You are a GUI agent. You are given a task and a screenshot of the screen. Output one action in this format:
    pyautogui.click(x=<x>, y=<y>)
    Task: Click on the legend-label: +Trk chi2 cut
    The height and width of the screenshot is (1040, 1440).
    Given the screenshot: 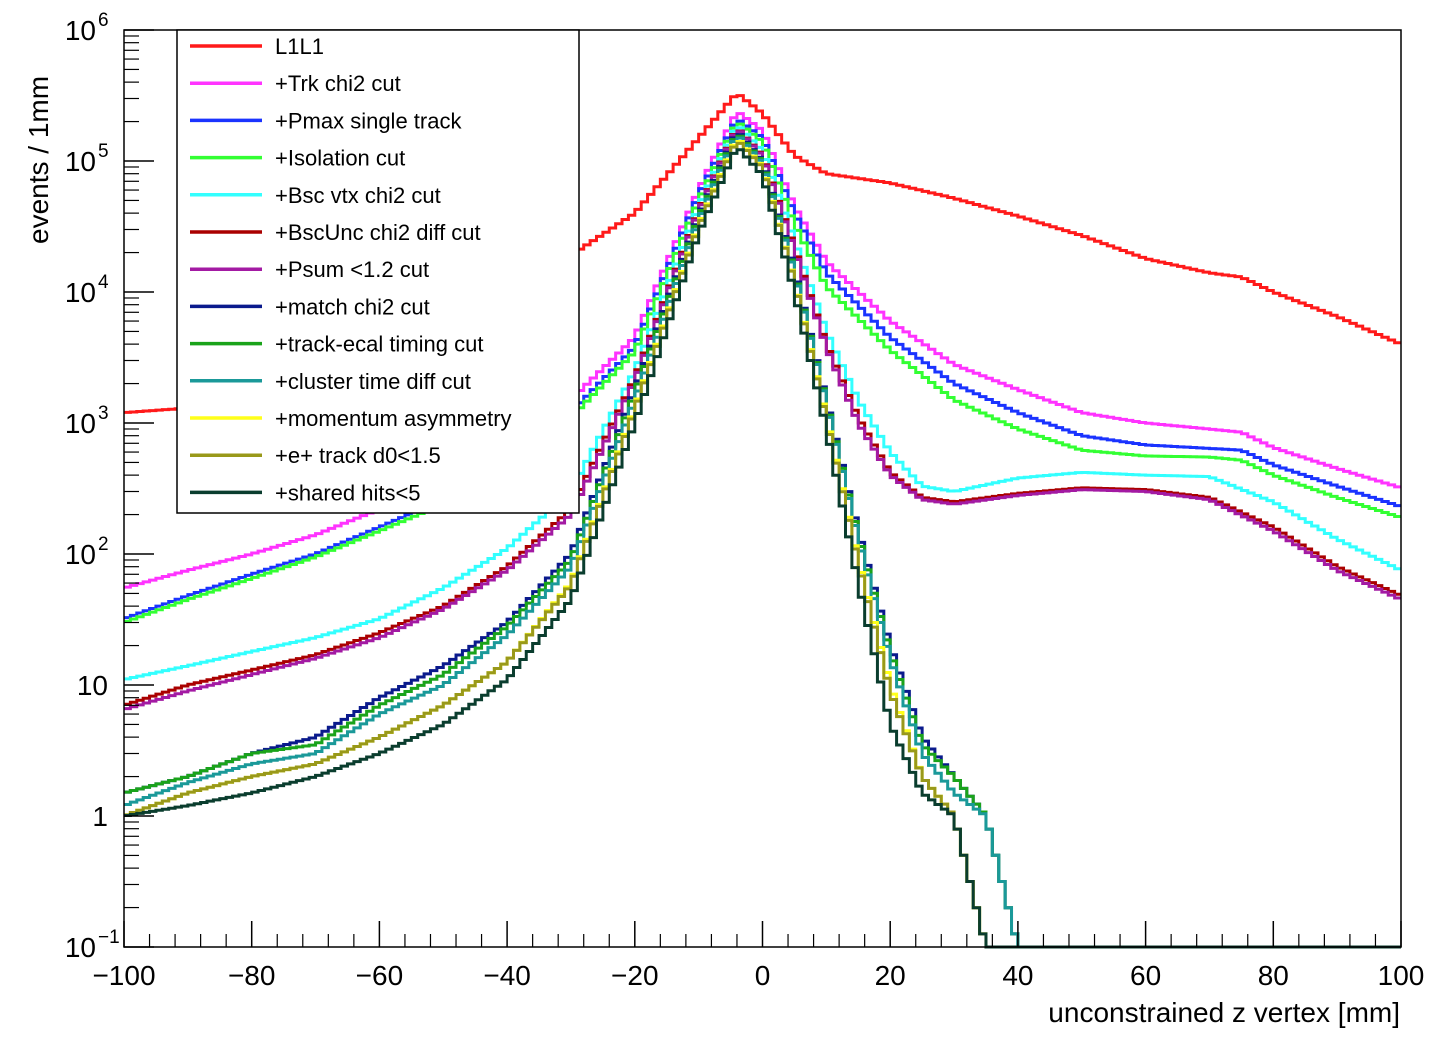 What is the action you would take?
    pyautogui.click(x=338, y=83)
    